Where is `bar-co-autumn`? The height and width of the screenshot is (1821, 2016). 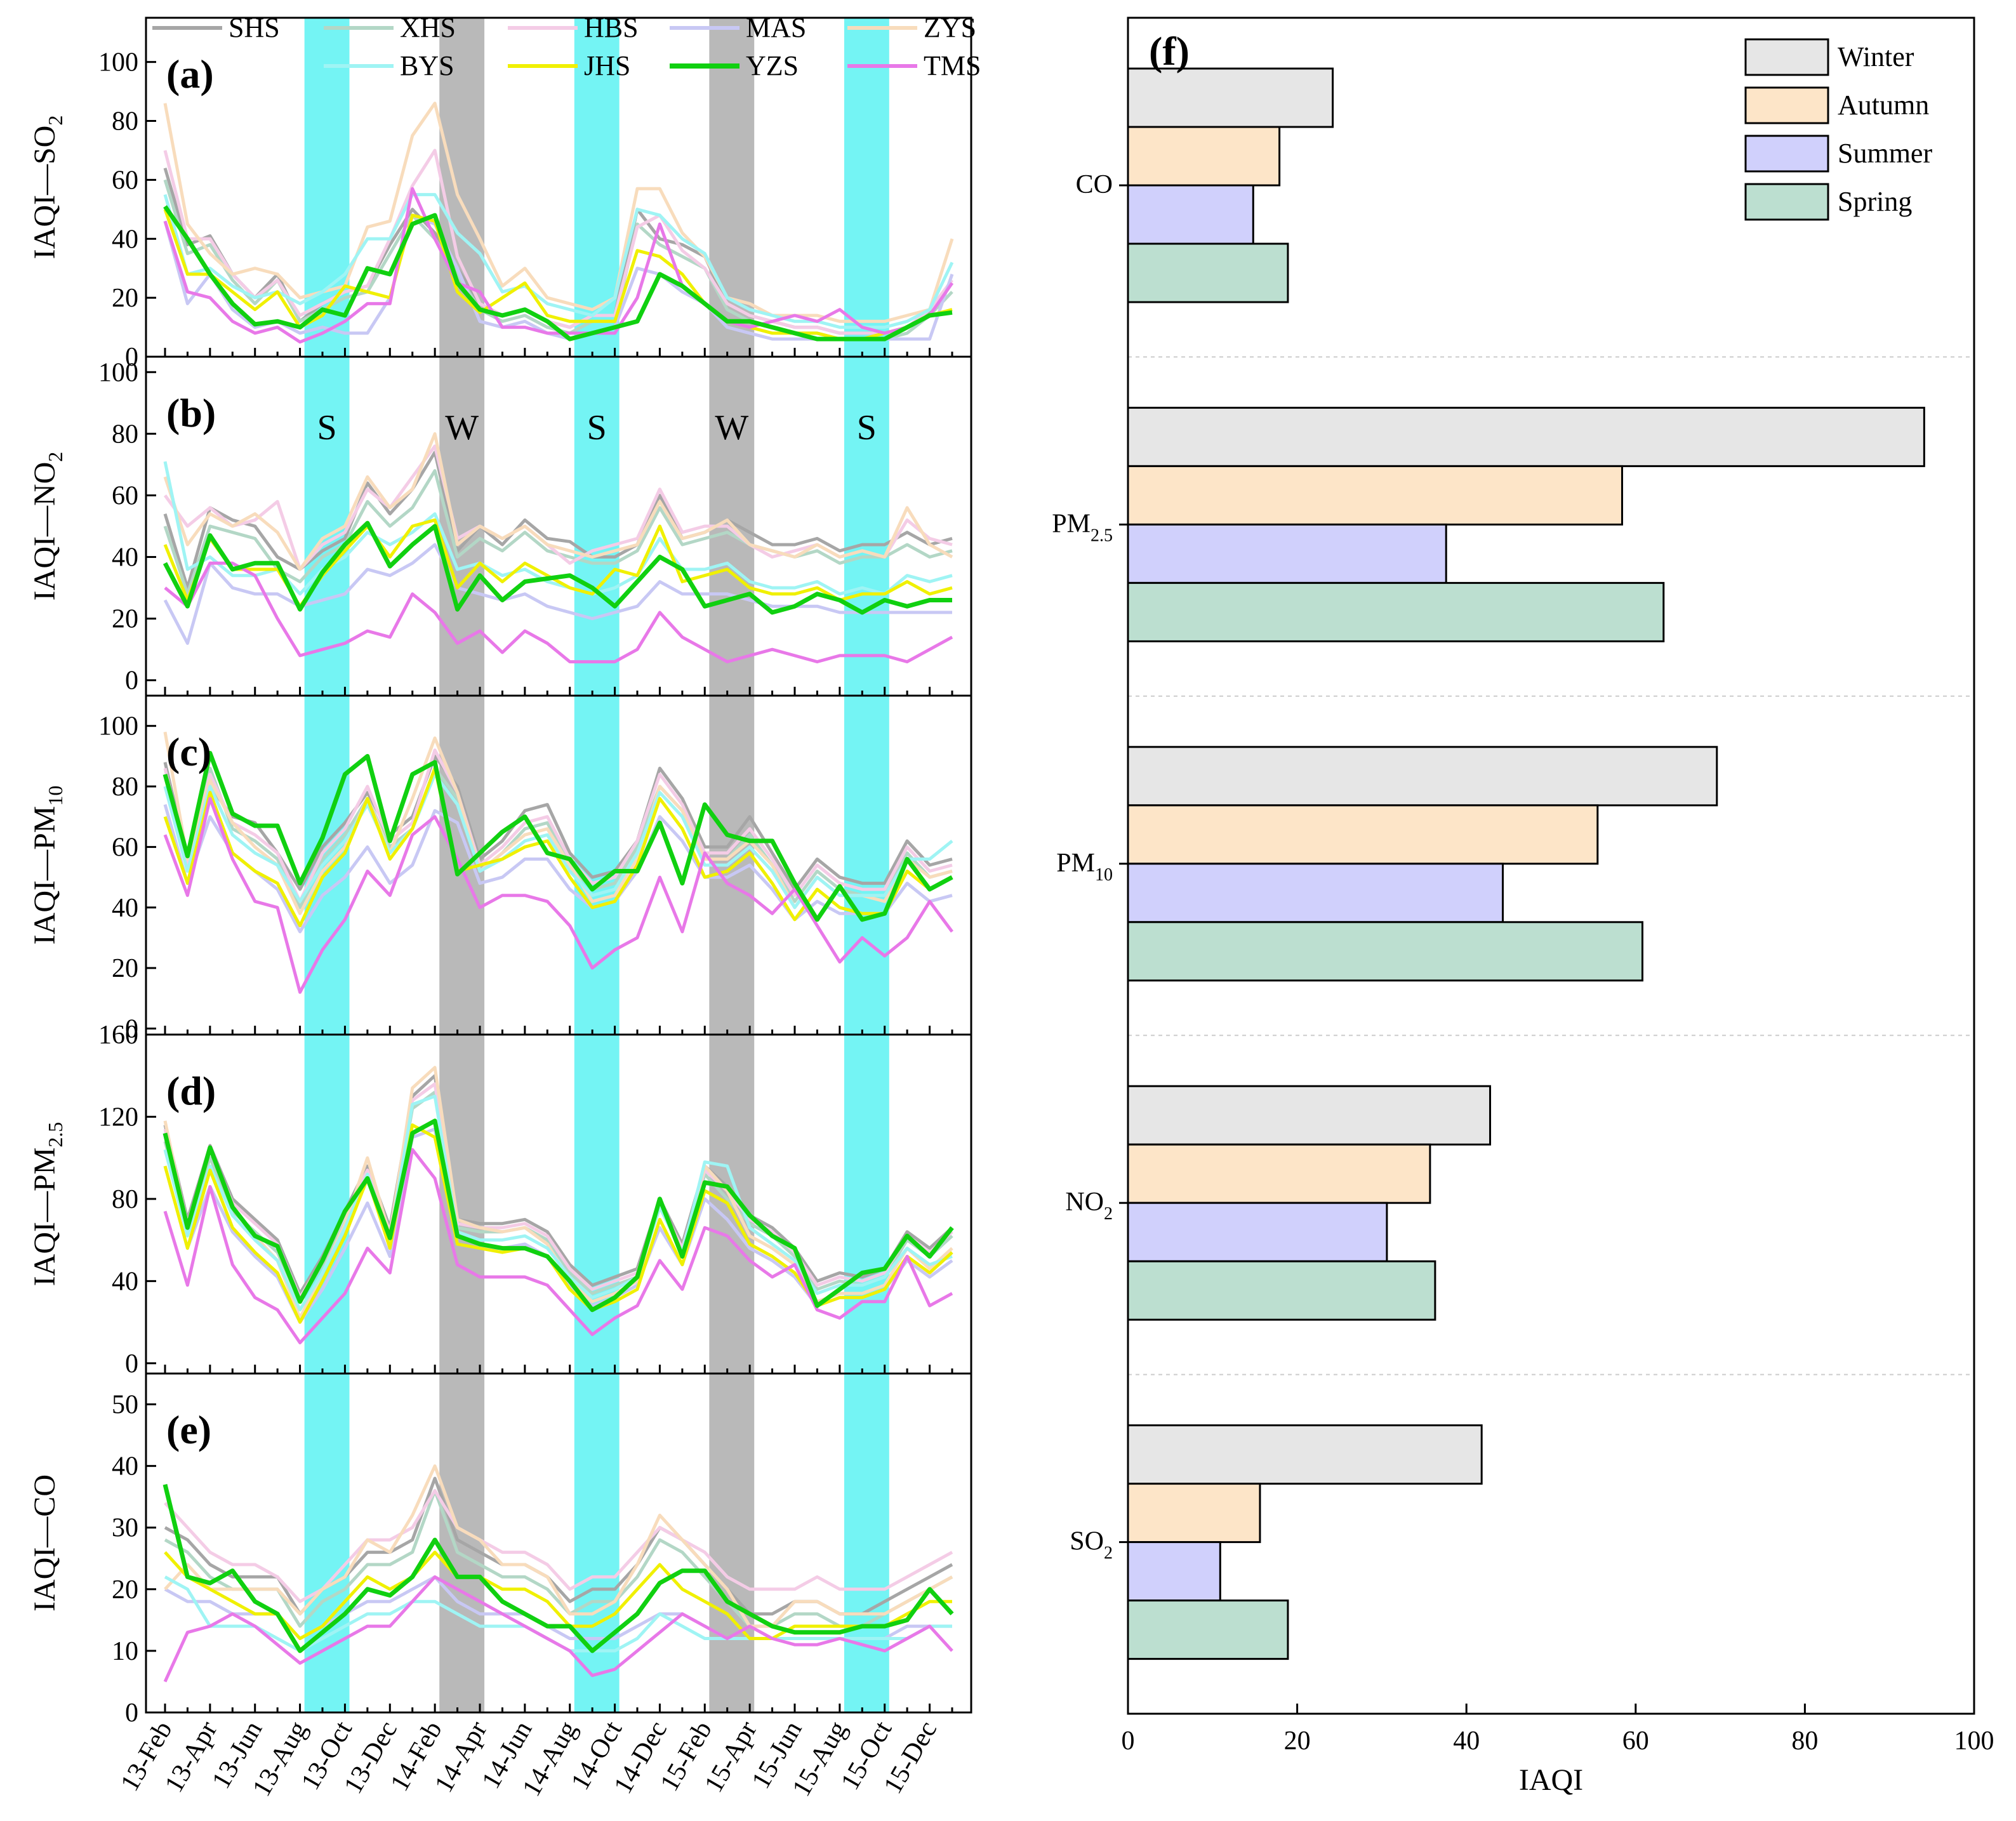 bar-co-autumn is located at coordinates (1204, 156).